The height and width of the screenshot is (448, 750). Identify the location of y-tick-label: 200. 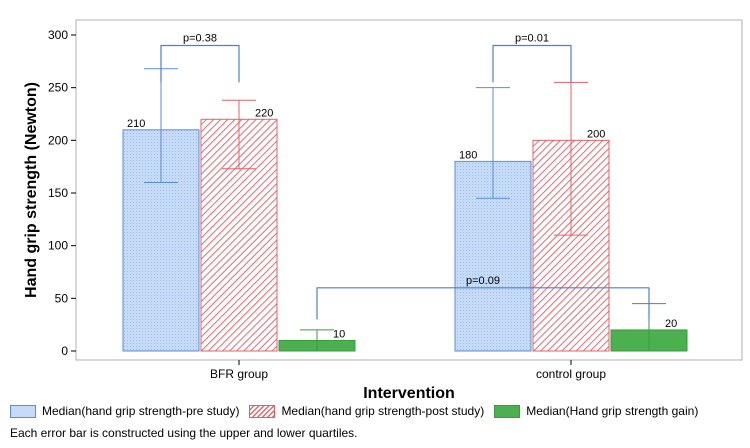
(58, 140).